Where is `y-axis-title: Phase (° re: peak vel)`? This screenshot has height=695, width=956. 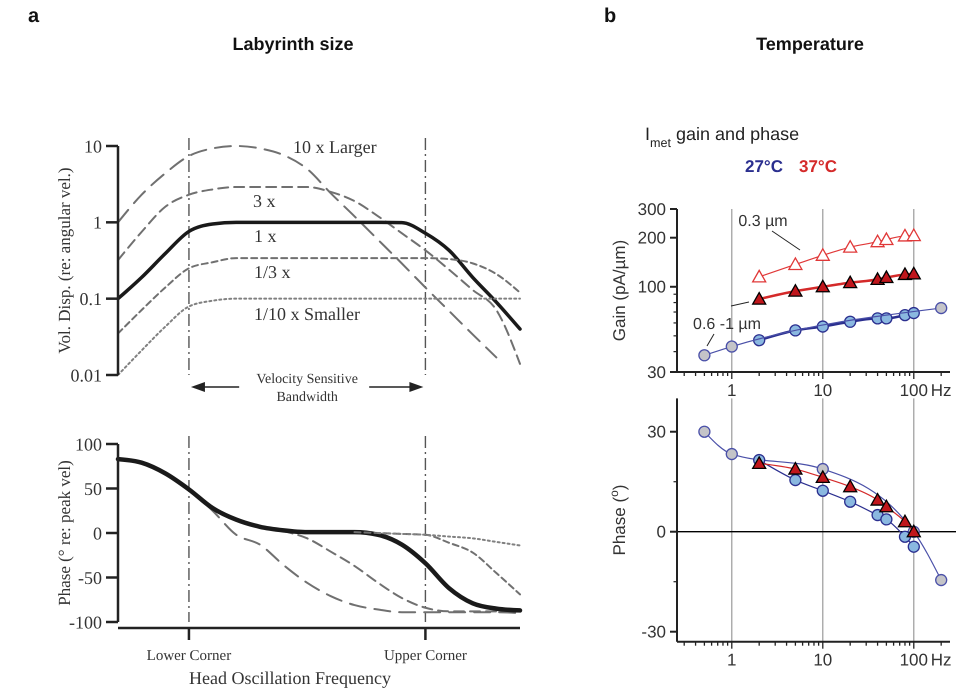 y-axis-title: Phase (° re: peak vel) is located at coordinates (64, 533).